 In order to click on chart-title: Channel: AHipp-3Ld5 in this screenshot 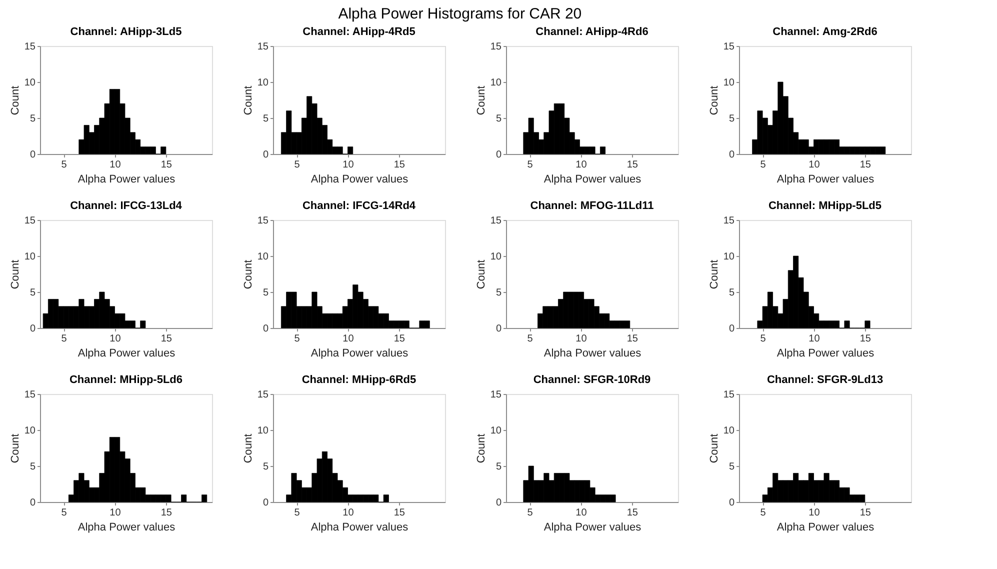, I will do `click(126, 32)`.